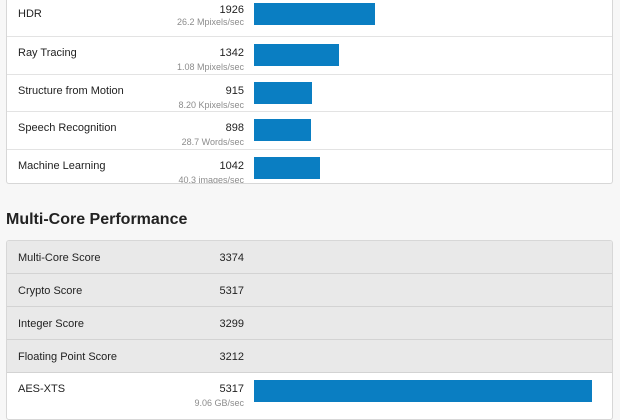 Image resolution: width=620 pixels, height=420 pixels. Describe the element at coordinates (62, 165) in the screenshot. I see `benchmark-name: Machine Learning` at that location.